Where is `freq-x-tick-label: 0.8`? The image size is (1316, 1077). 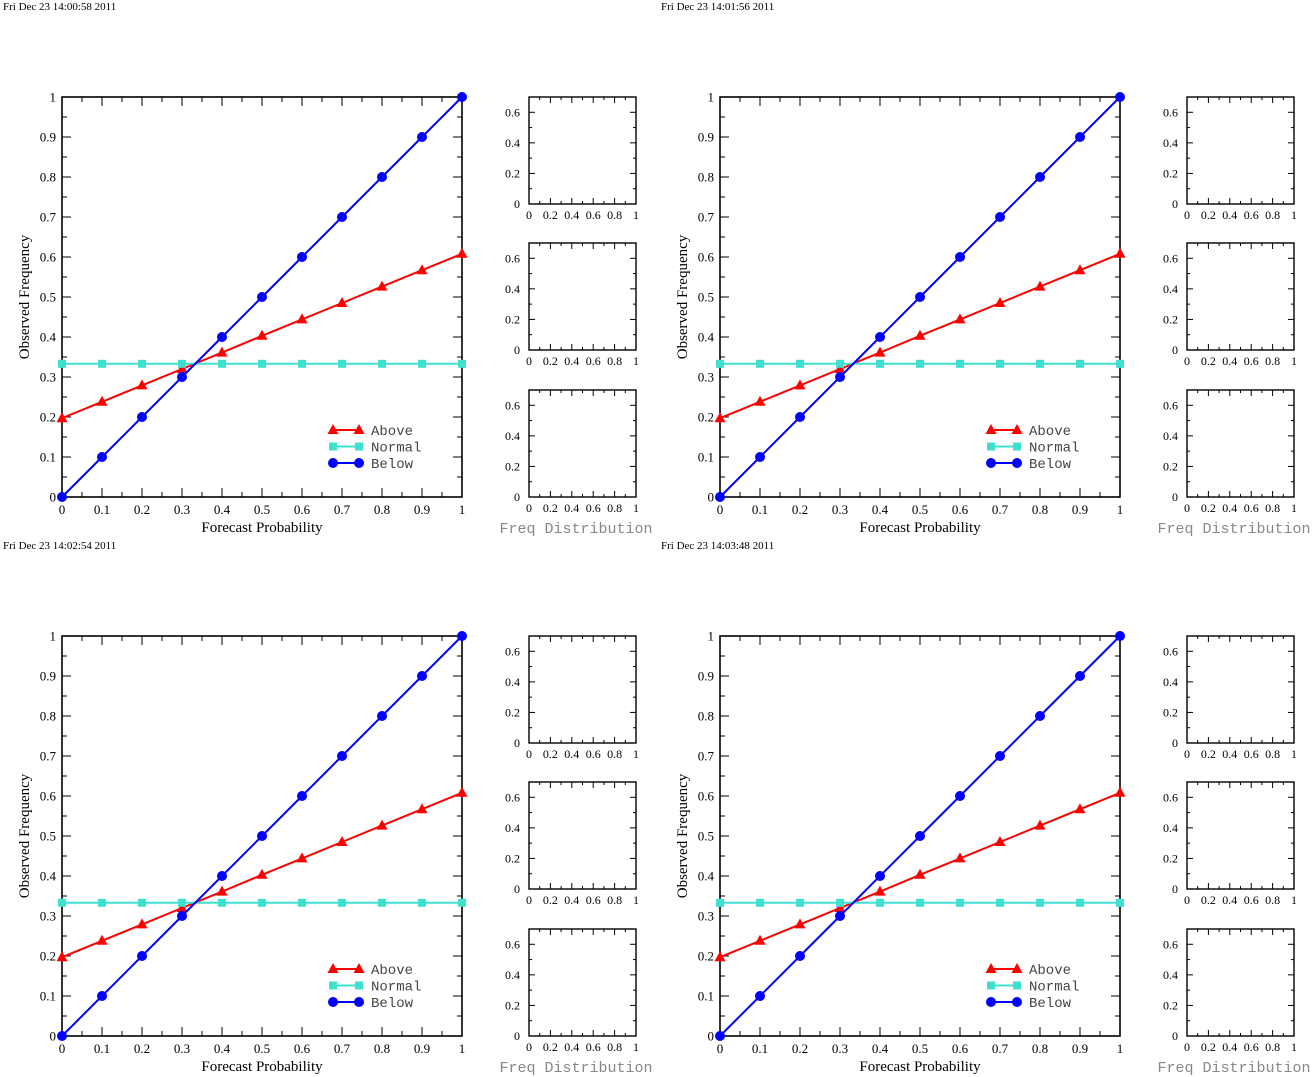 freq-x-tick-label: 0.8 is located at coordinates (1272, 900).